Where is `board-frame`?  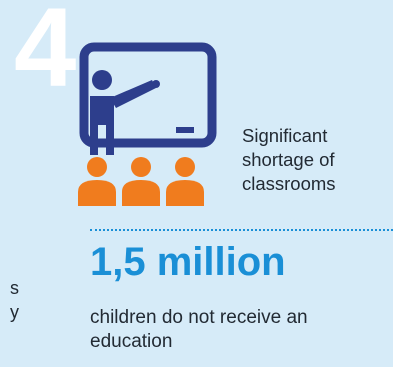 board-frame is located at coordinates (148, 95).